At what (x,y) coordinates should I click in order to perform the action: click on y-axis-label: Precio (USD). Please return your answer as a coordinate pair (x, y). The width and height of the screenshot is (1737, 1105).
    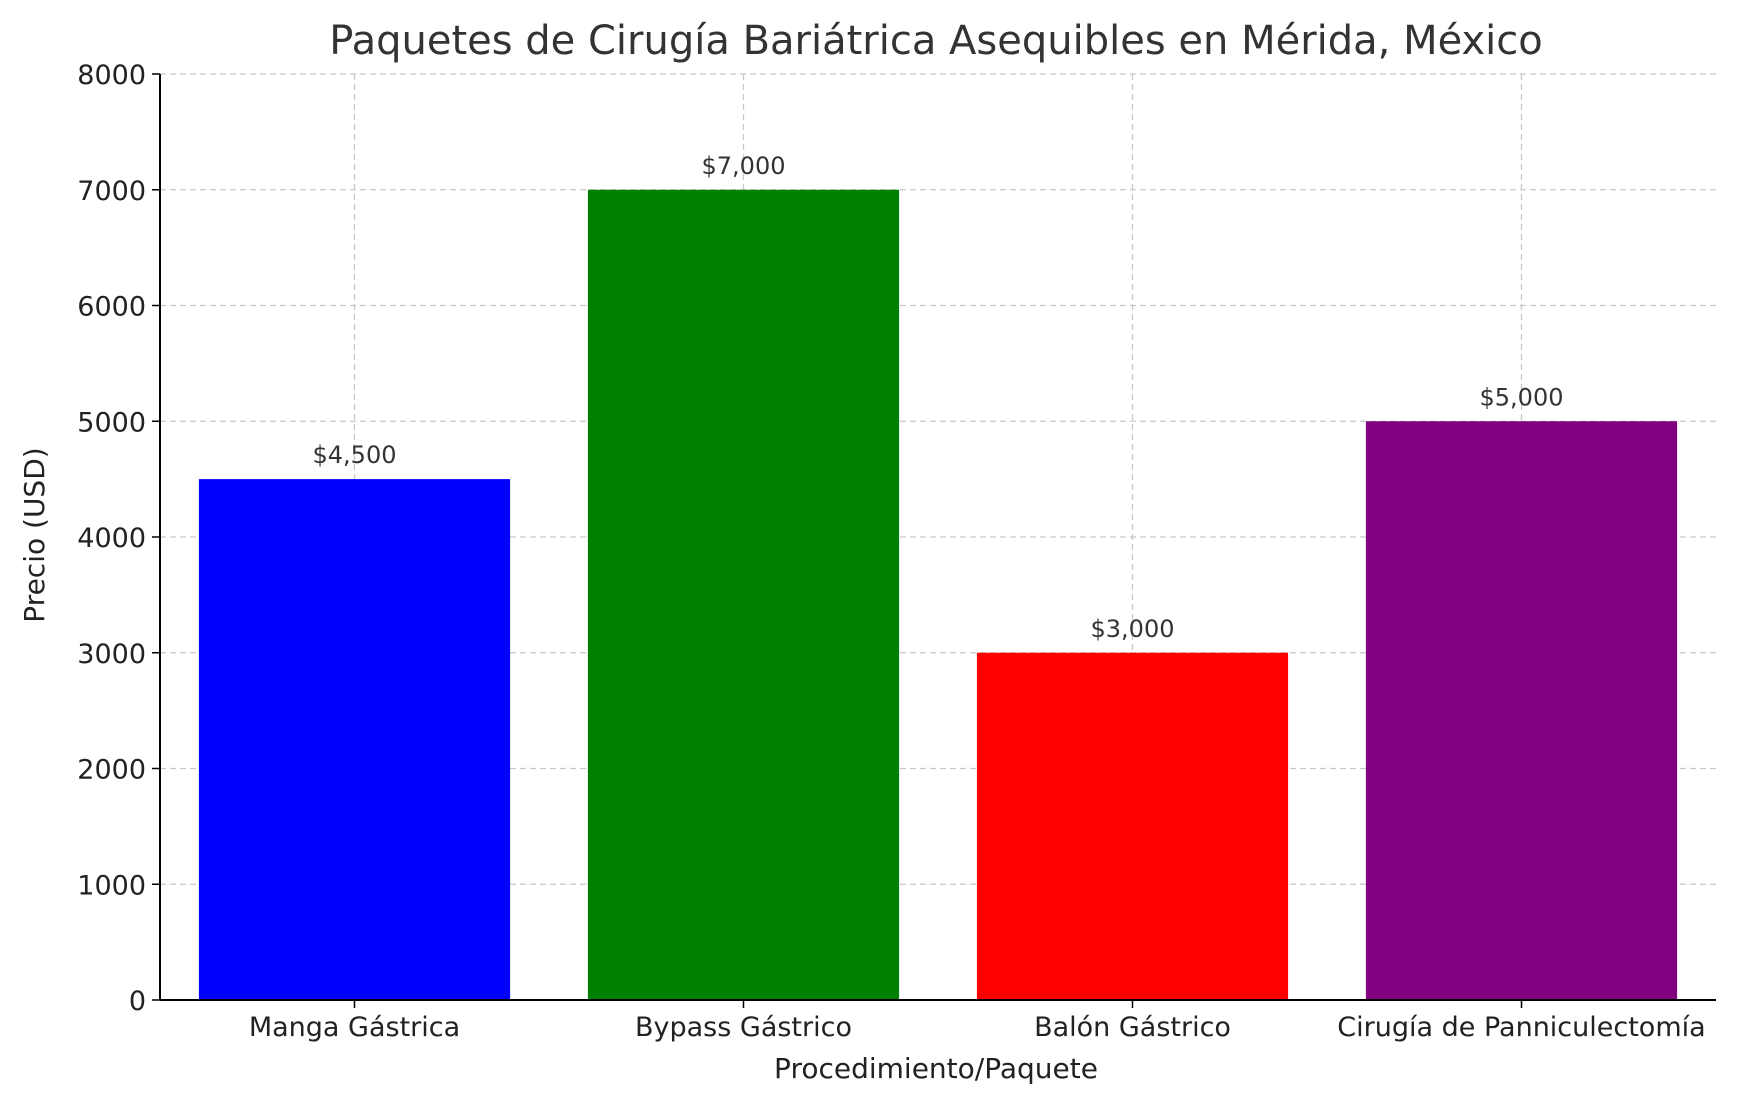
    Looking at the image, I should click on (34, 534).